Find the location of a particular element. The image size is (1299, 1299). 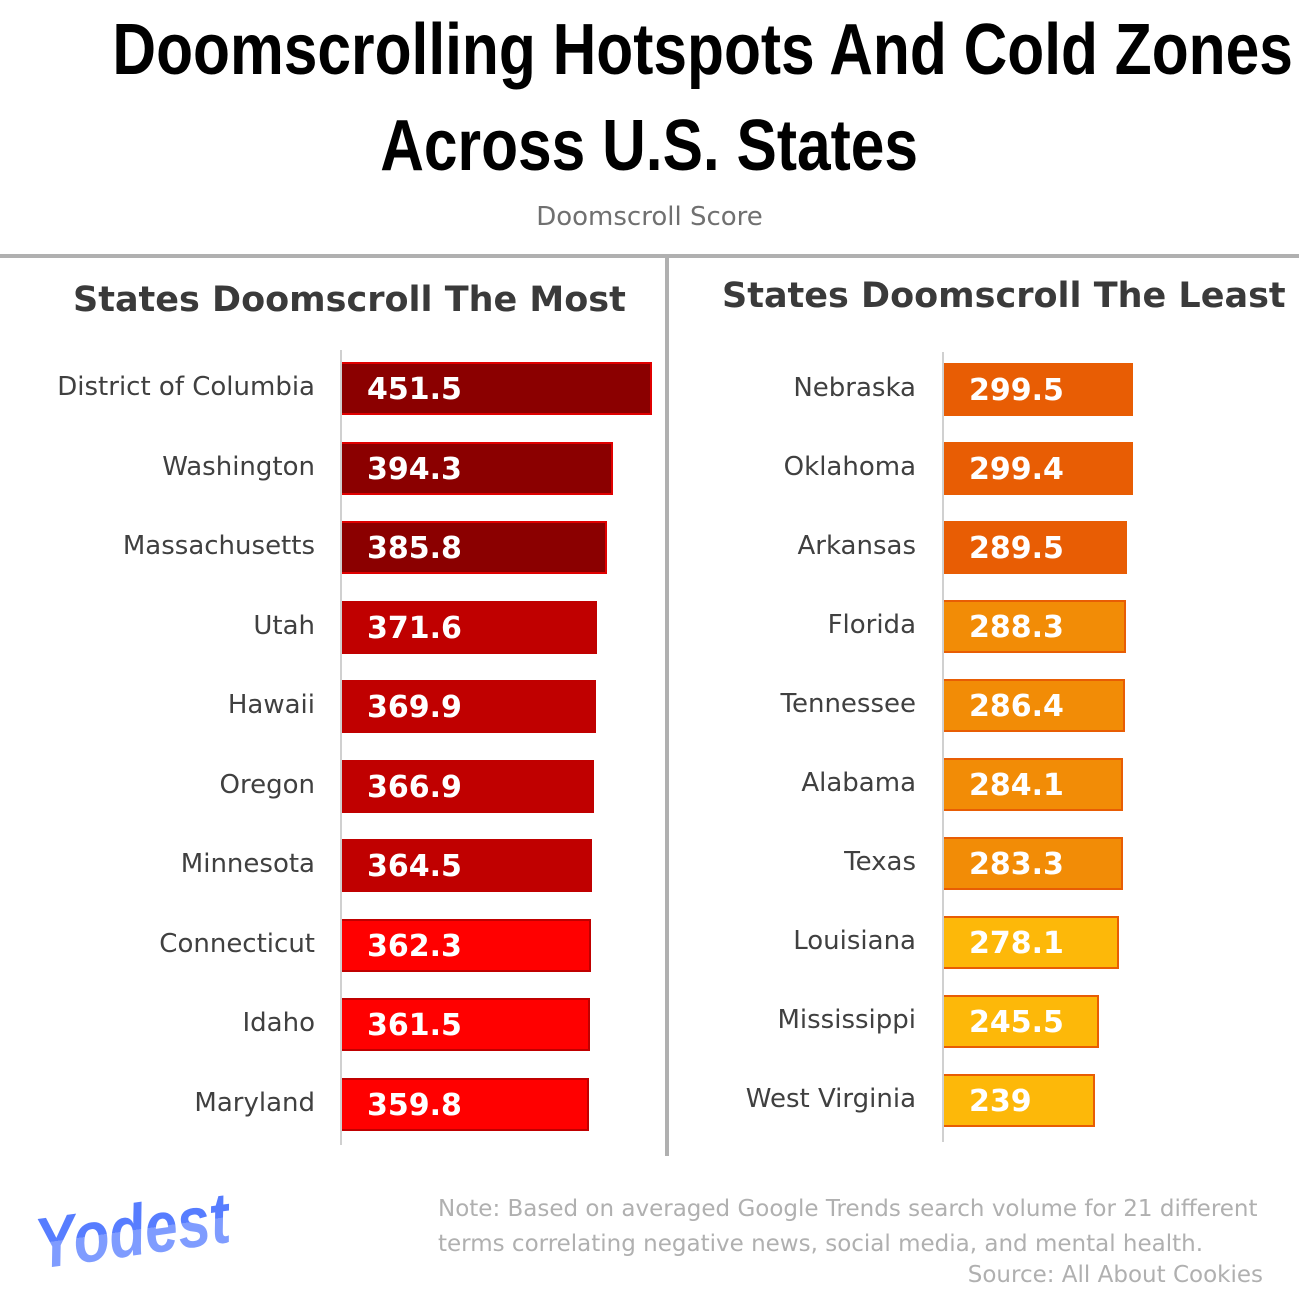

data-label: 364.5 is located at coordinates (414, 866).